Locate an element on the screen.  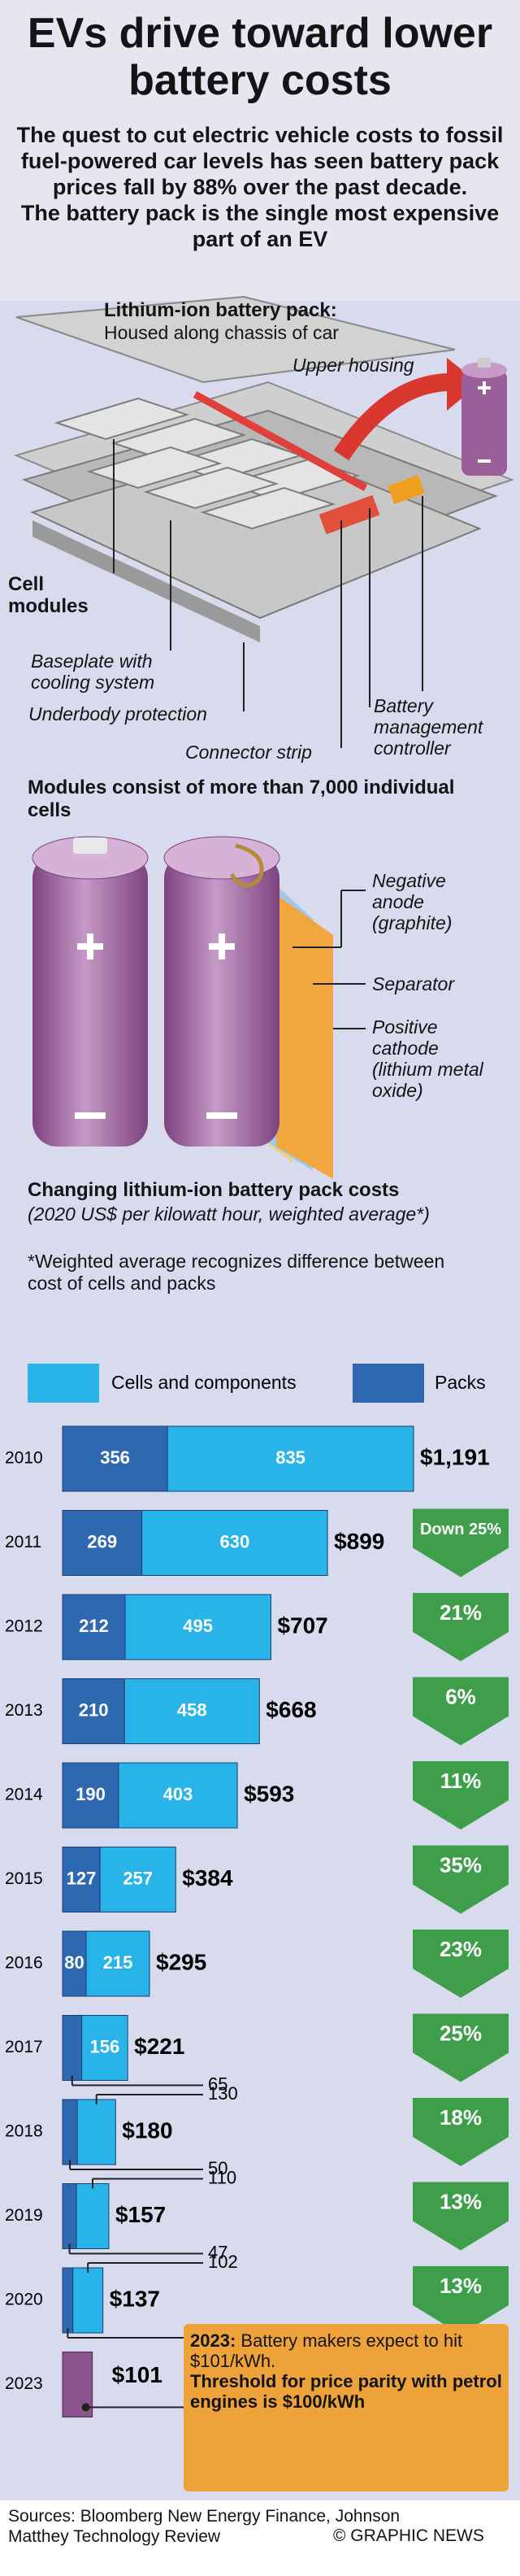
chart-title: Changing lithium-ion battery pack costs is located at coordinates (214, 1190).